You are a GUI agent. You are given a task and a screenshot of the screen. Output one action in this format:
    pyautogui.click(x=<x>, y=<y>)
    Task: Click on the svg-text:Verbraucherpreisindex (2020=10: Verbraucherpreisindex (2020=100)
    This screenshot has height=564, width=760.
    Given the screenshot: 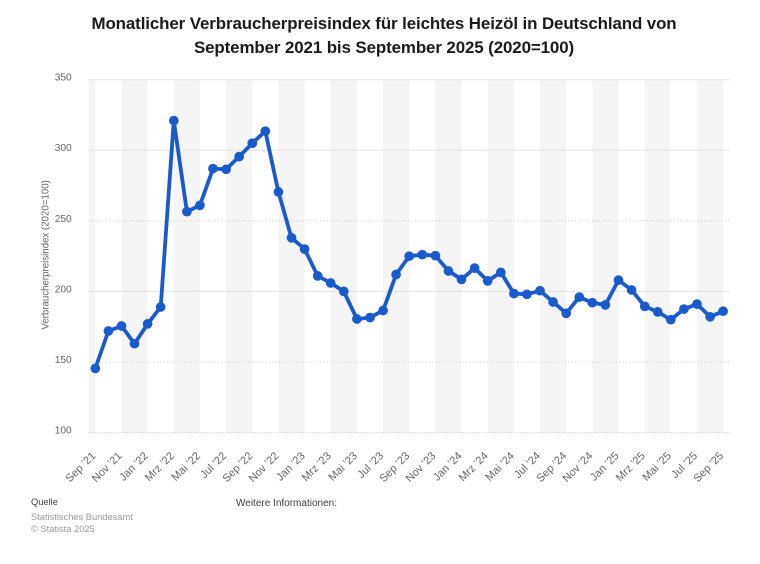 What is the action you would take?
    pyautogui.click(x=45, y=254)
    